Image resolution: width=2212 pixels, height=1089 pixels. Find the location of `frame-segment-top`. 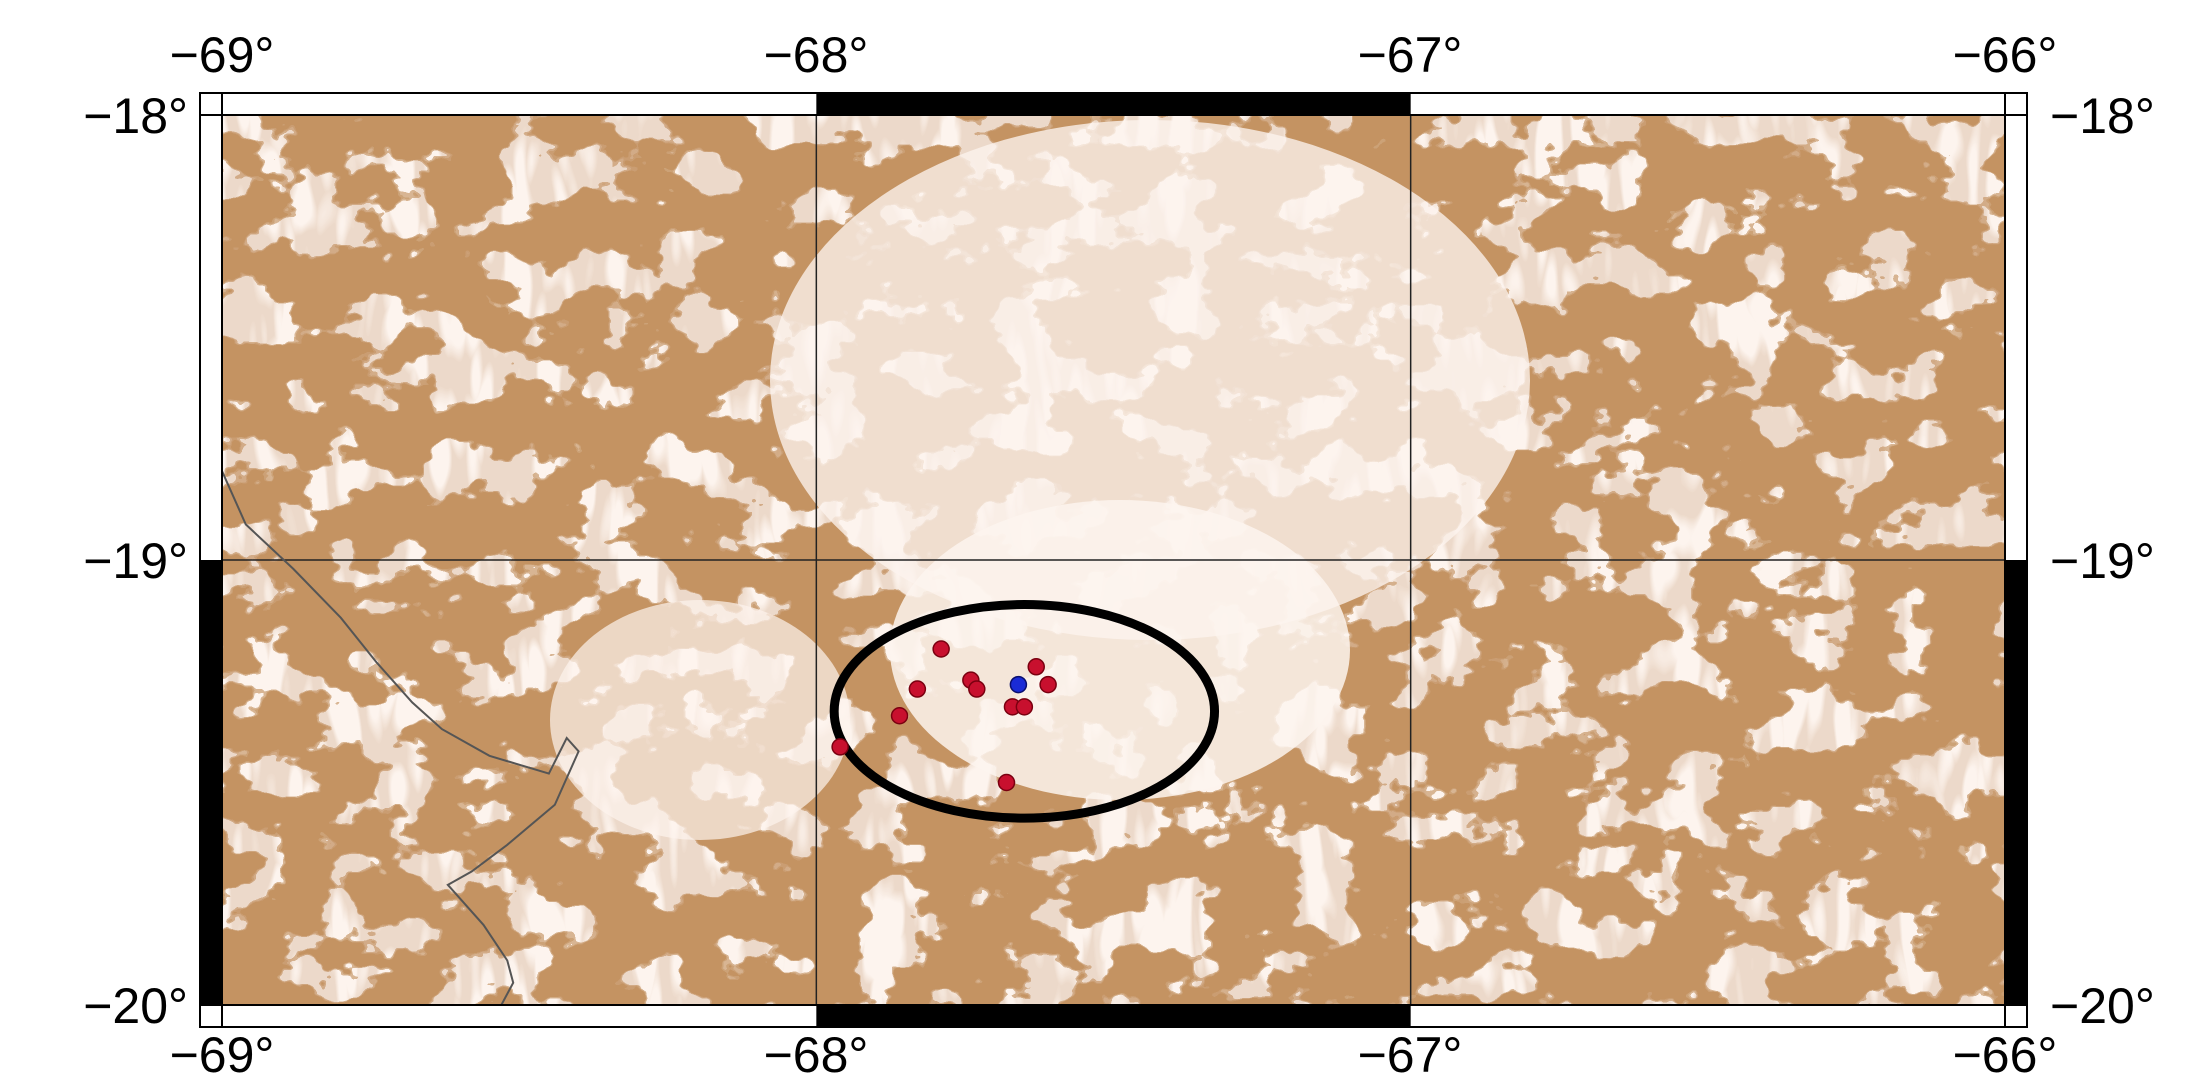

frame-segment-top is located at coordinates (1113, 104).